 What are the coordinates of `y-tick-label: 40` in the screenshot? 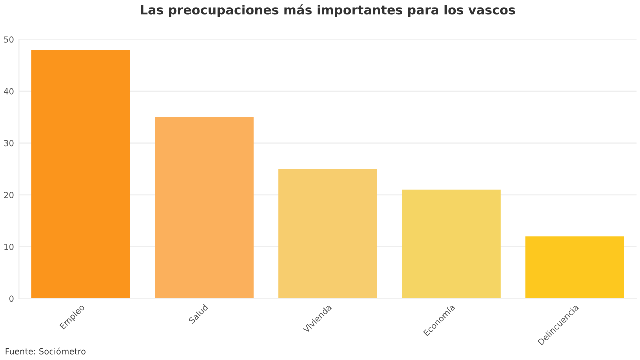 It's located at (9, 91).